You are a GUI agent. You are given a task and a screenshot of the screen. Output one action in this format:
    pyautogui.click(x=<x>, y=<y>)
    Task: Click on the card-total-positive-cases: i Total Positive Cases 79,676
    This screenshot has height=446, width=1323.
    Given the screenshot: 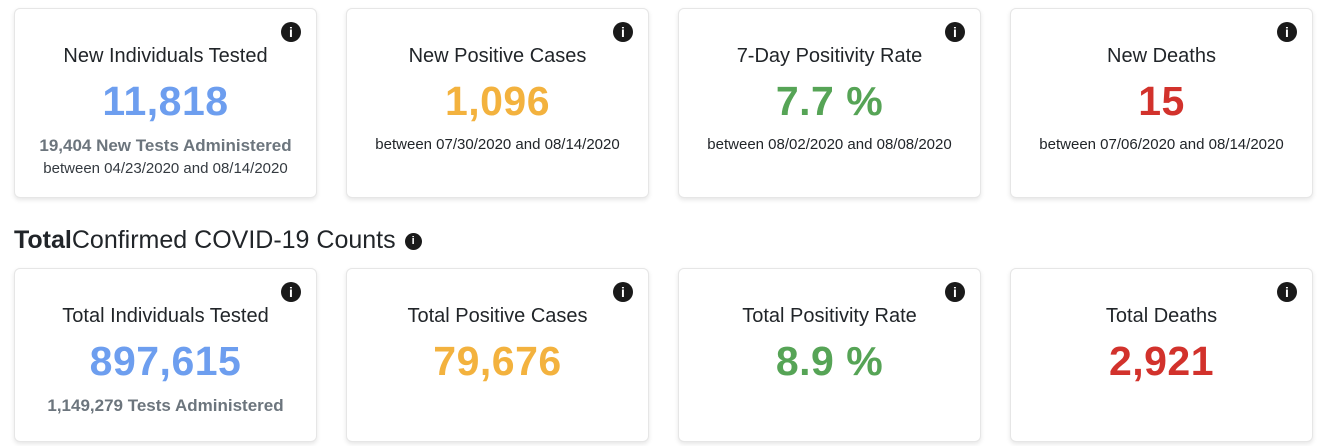 What is the action you would take?
    pyautogui.click(x=497, y=355)
    